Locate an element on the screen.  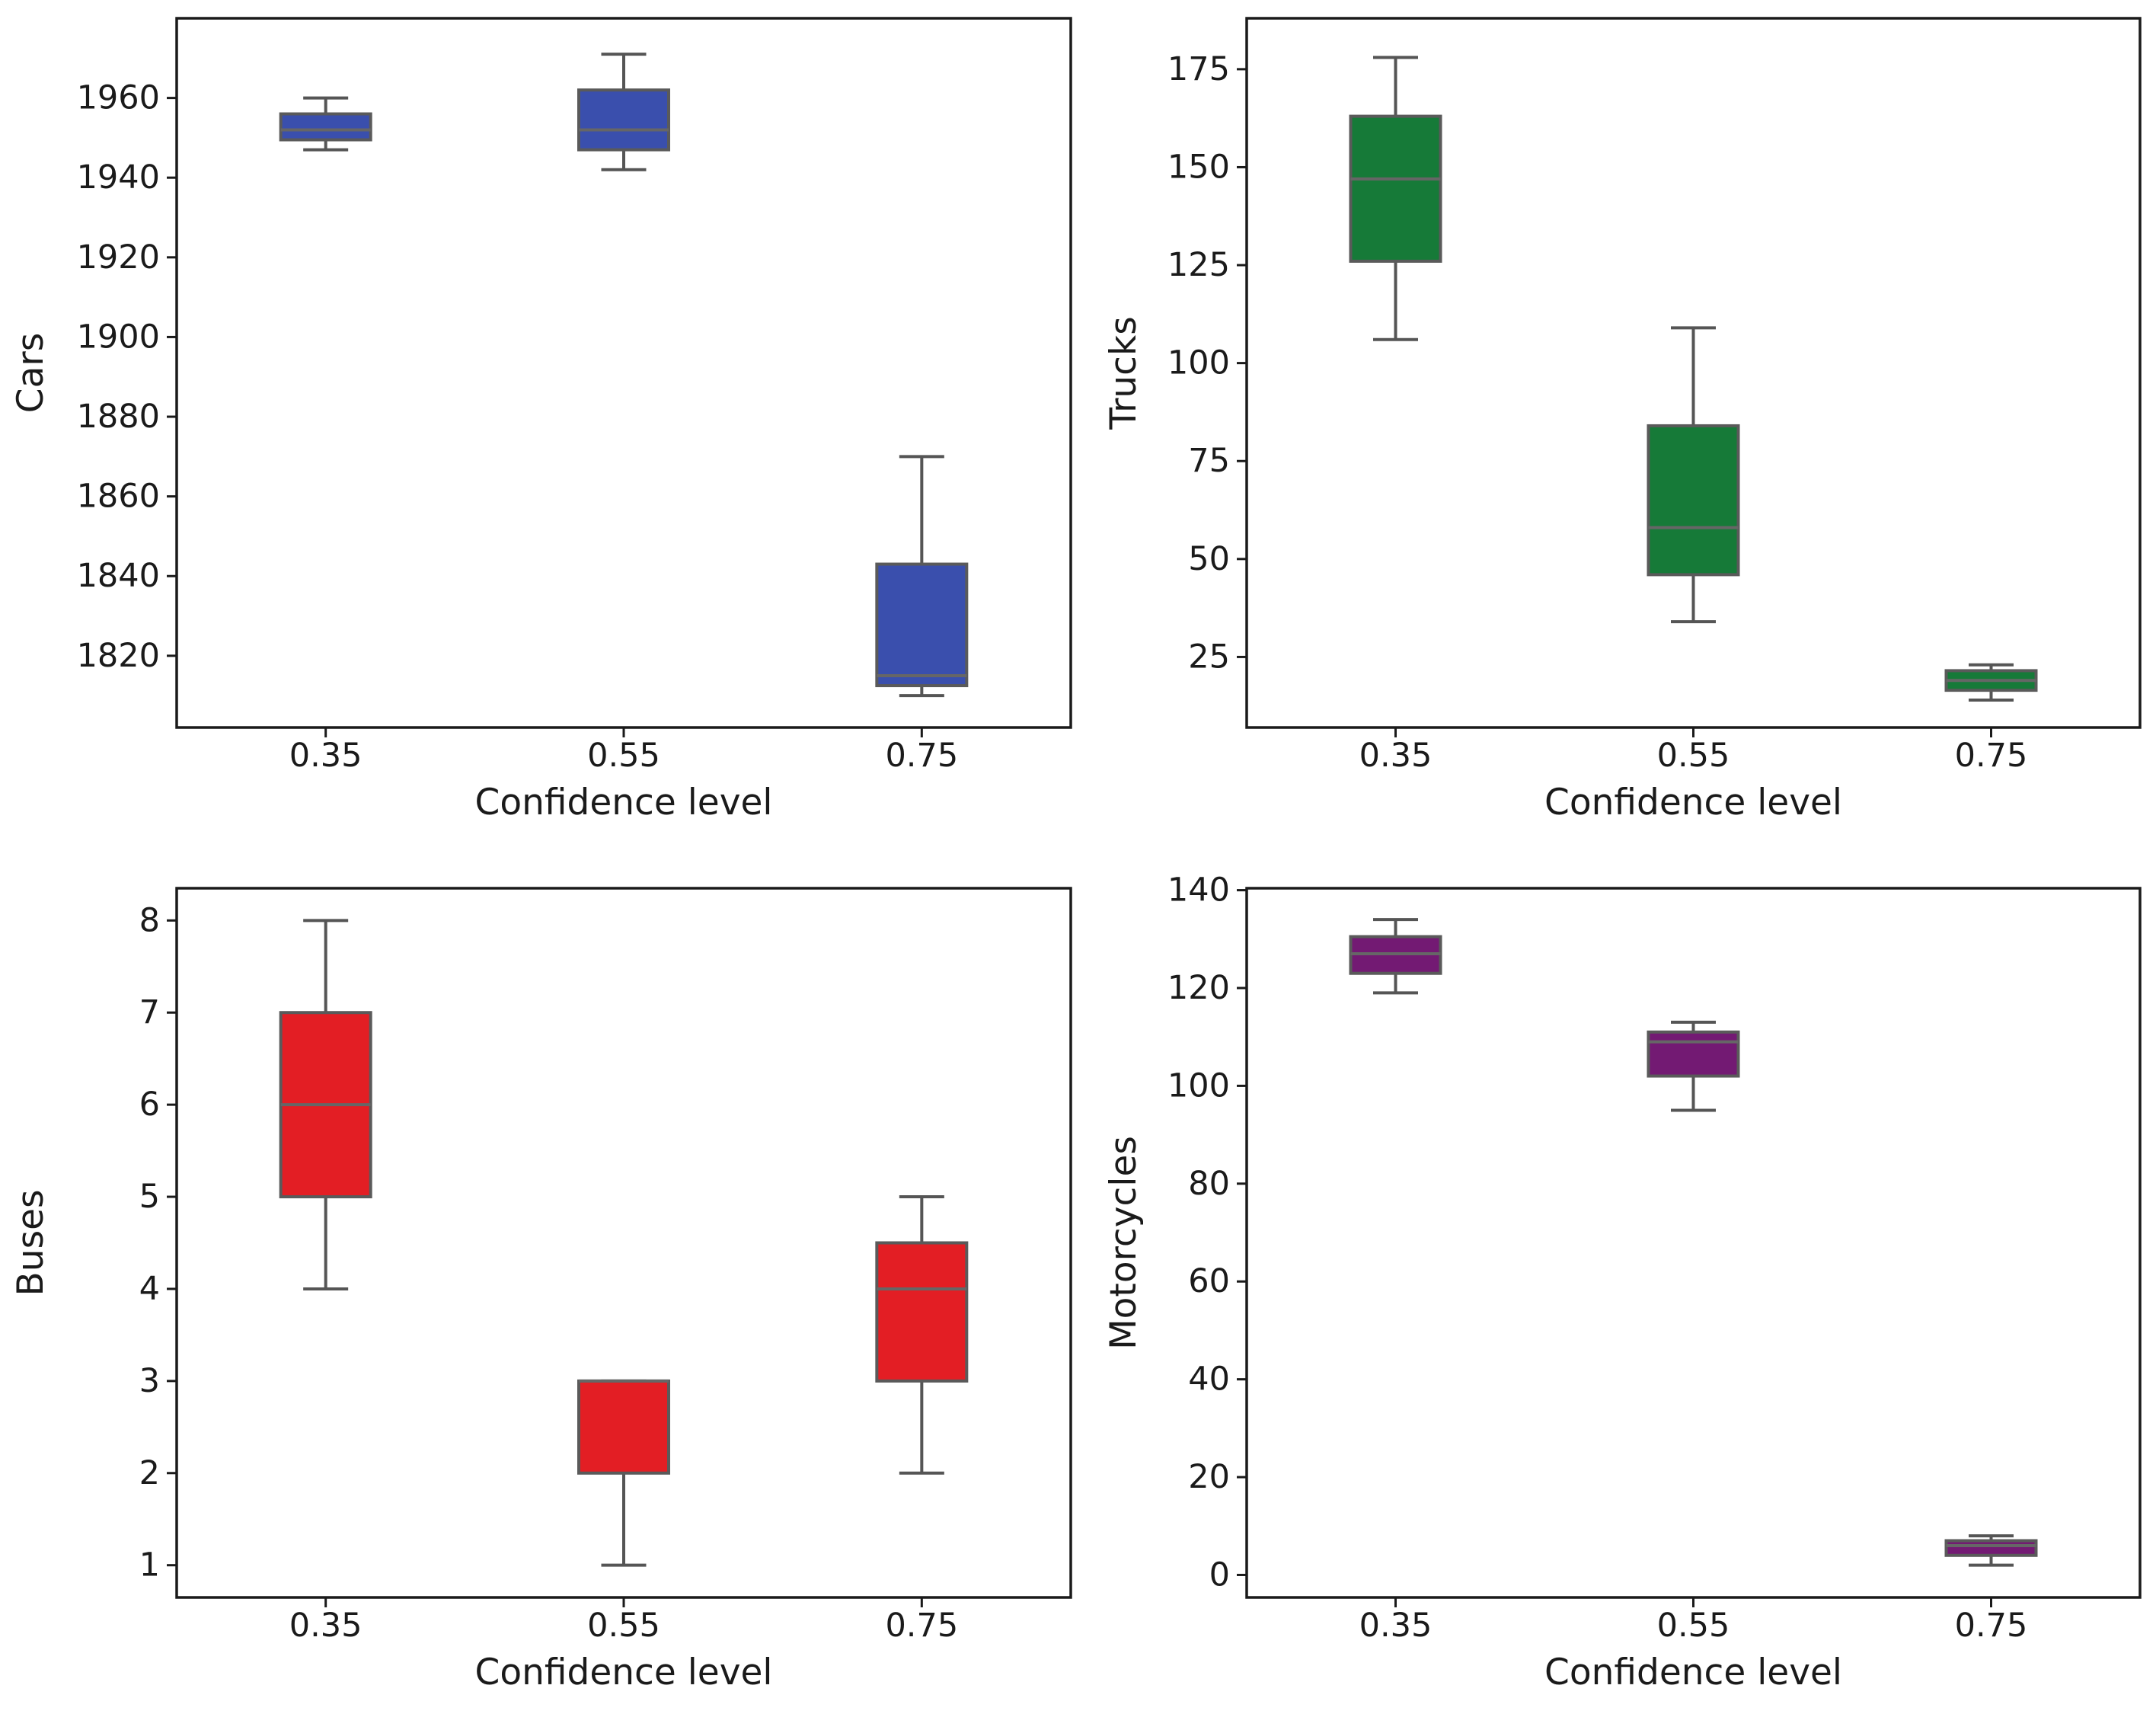
y-tick-label: 6 is located at coordinates (149, 1105).